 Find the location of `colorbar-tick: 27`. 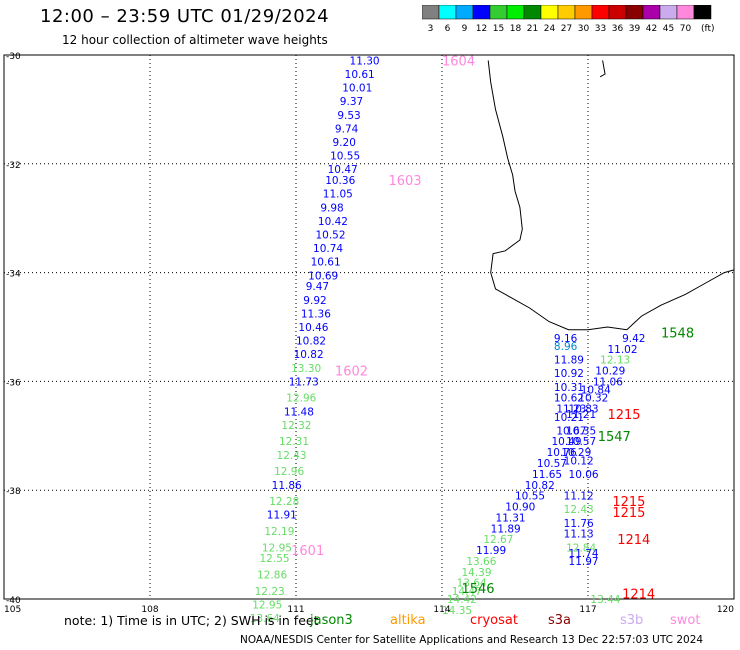

colorbar-tick: 27 is located at coordinates (566, 29).